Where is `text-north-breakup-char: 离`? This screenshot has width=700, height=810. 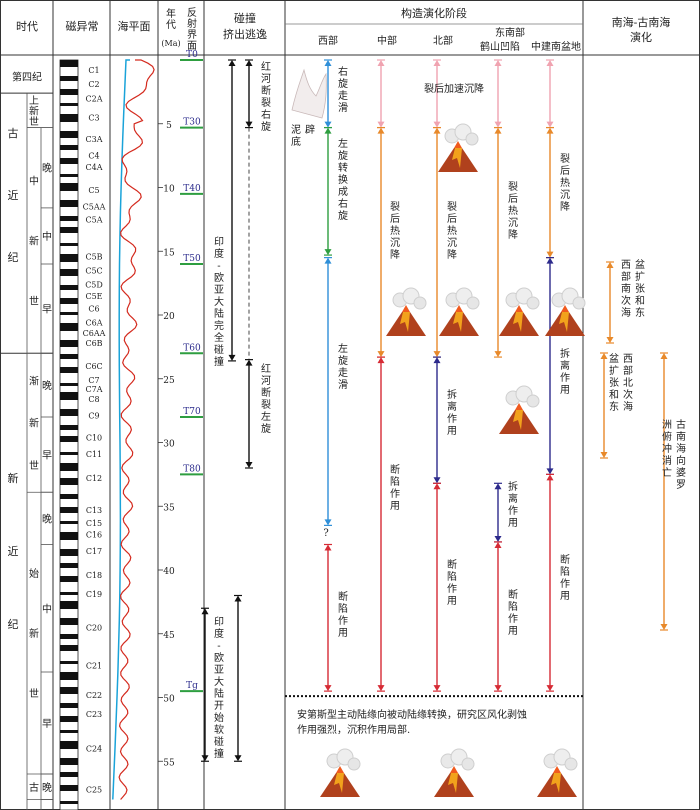
text-north-breakup-char: 离 is located at coordinates (452, 406).